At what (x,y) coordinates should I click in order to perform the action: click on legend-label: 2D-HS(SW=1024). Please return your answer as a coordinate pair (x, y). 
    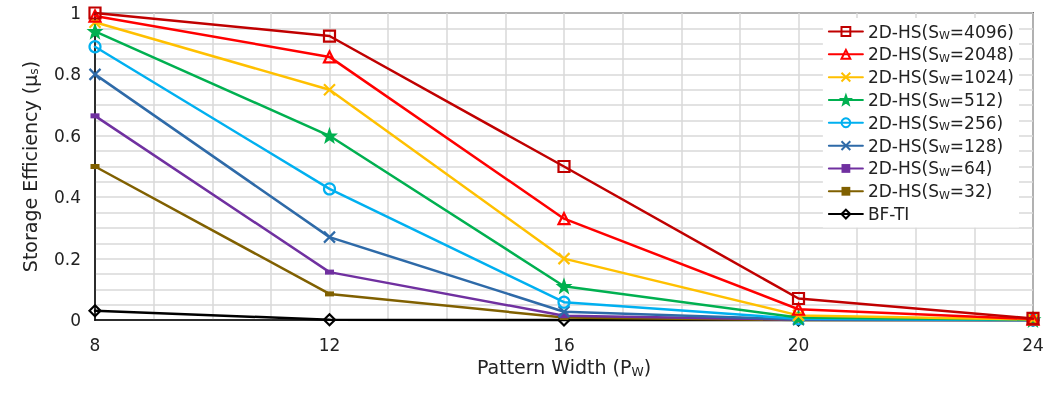
    Looking at the image, I should click on (940, 77).